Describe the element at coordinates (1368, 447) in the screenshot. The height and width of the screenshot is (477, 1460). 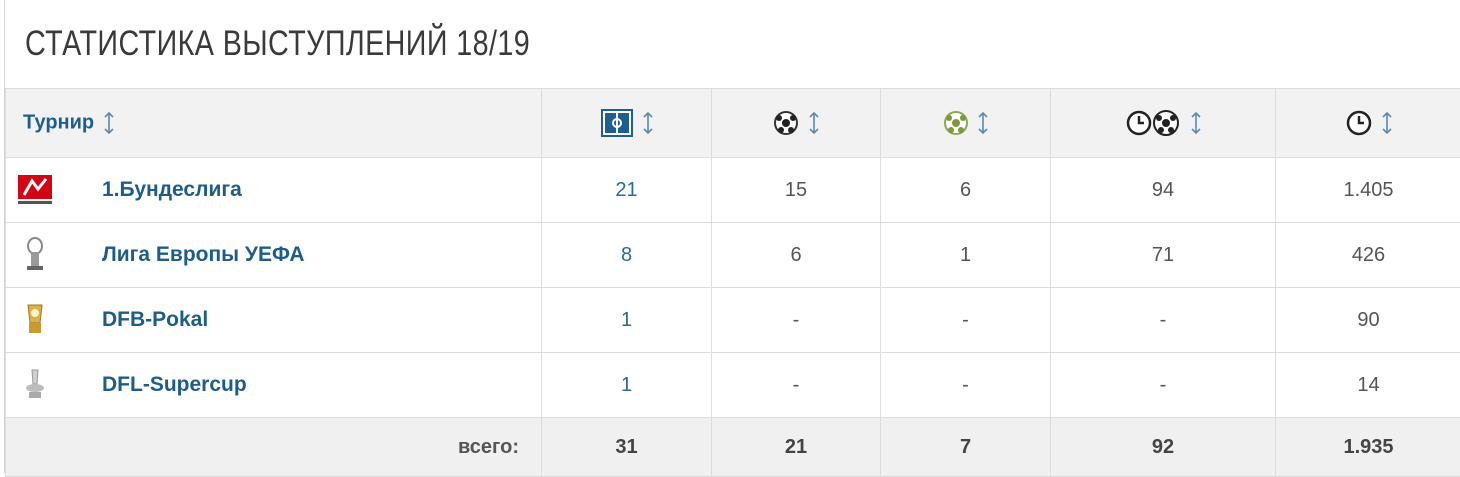
I see `total-cell: 1.935` at that location.